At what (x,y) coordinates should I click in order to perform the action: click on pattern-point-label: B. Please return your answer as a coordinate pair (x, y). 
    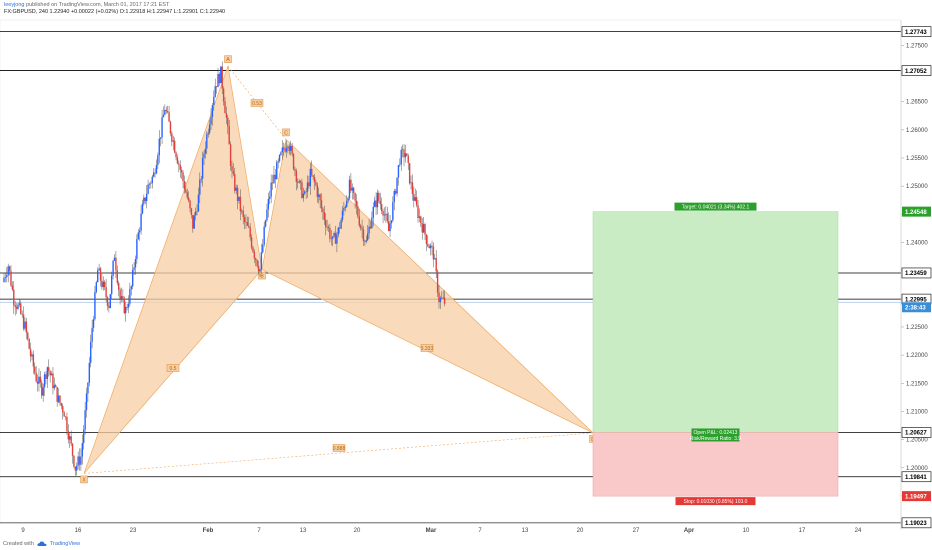
    Looking at the image, I should click on (262, 277).